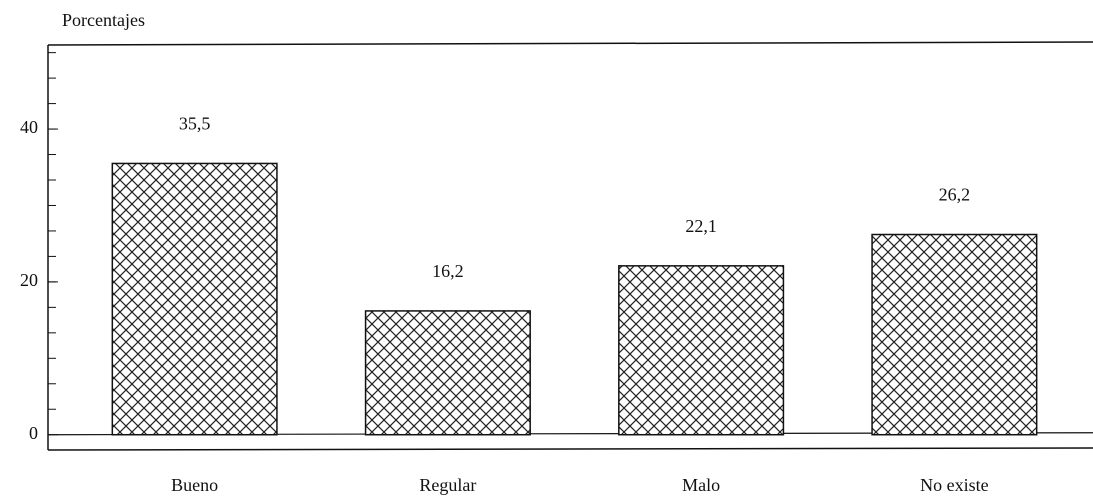 Image resolution: width=1093 pixels, height=499 pixels. What do you see at coordinates (29, 280) in the screenshot?
I see `y-tick-label: 20` at bounding box center [29, 280].